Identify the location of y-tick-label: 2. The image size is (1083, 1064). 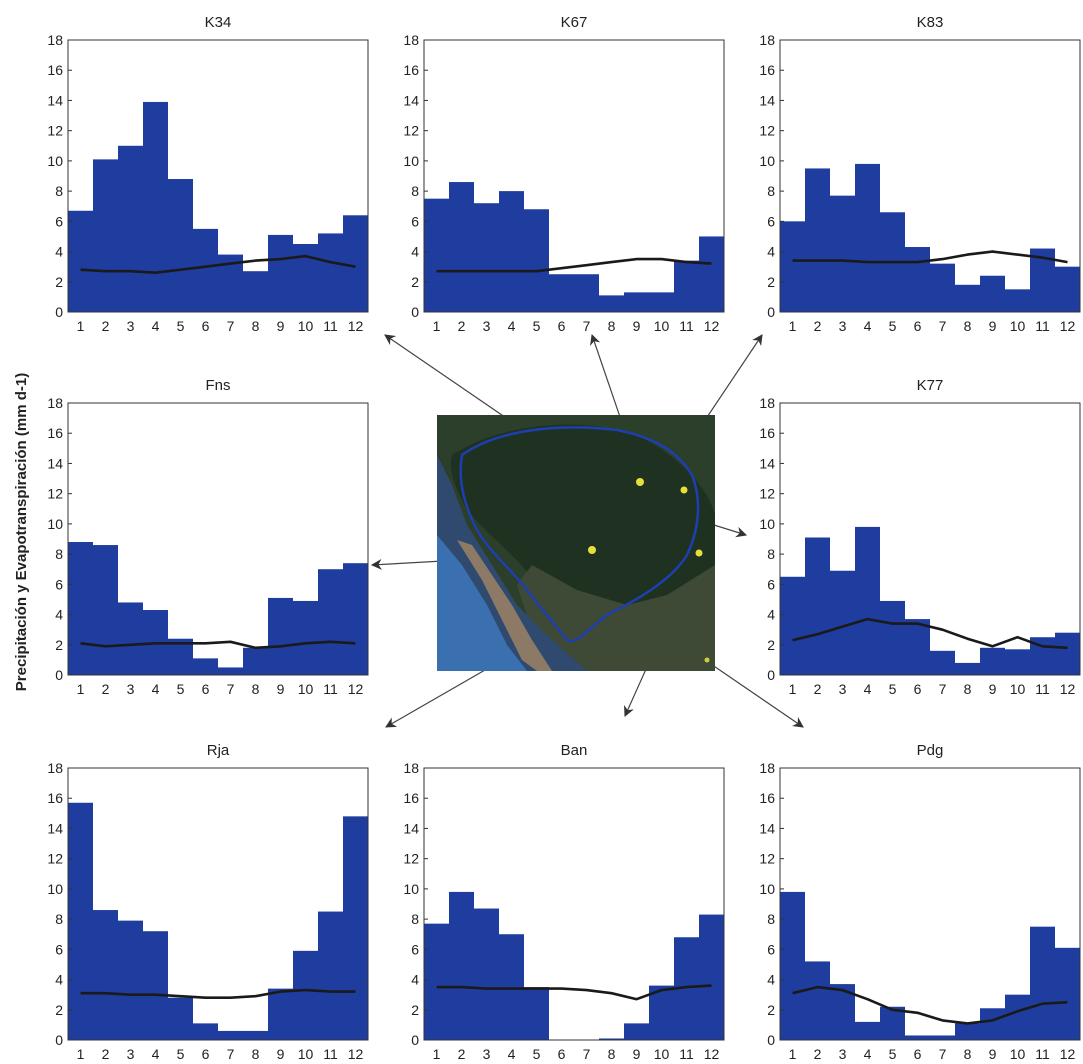
(59, 1010).